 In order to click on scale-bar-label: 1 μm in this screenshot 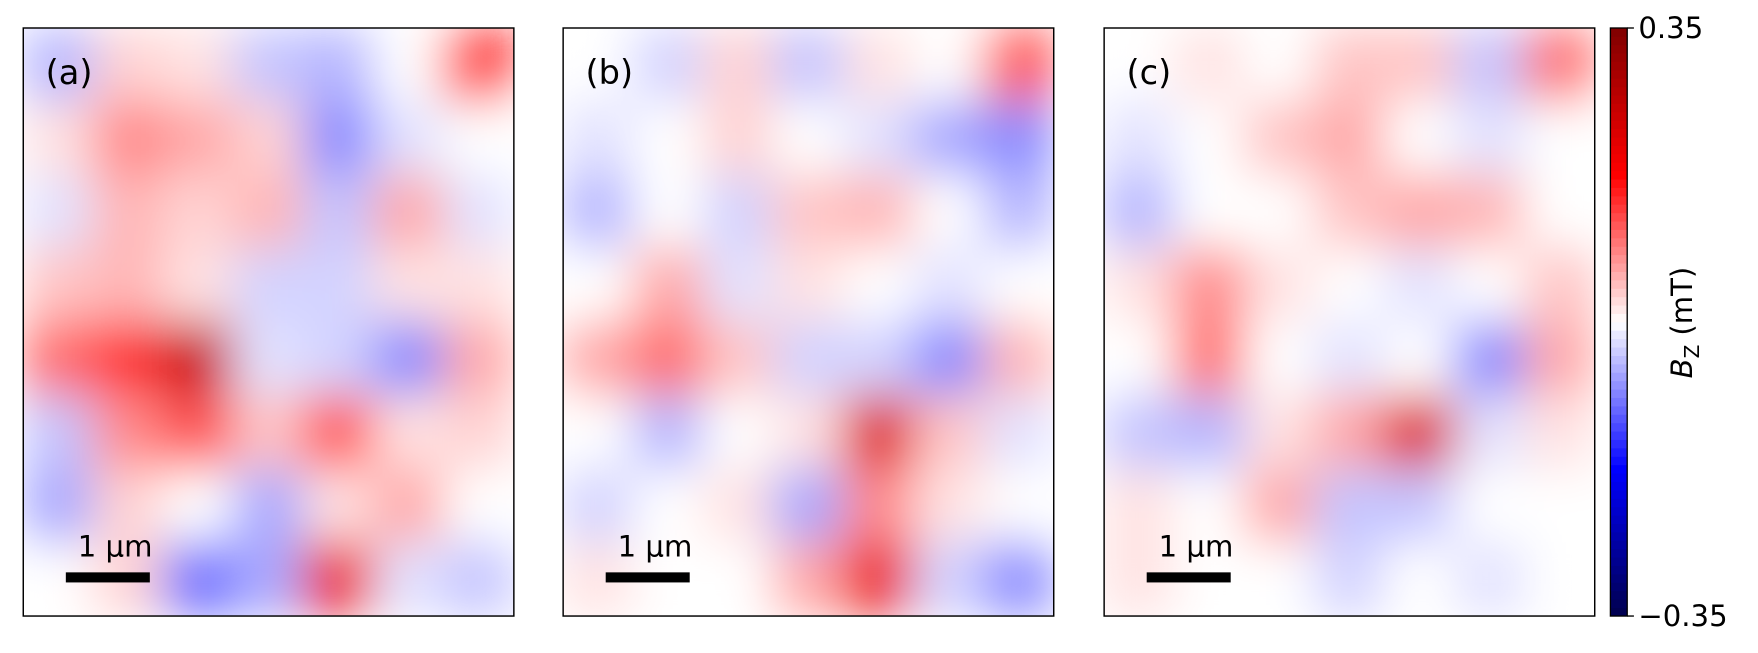, I will do `click(115, 547)`.